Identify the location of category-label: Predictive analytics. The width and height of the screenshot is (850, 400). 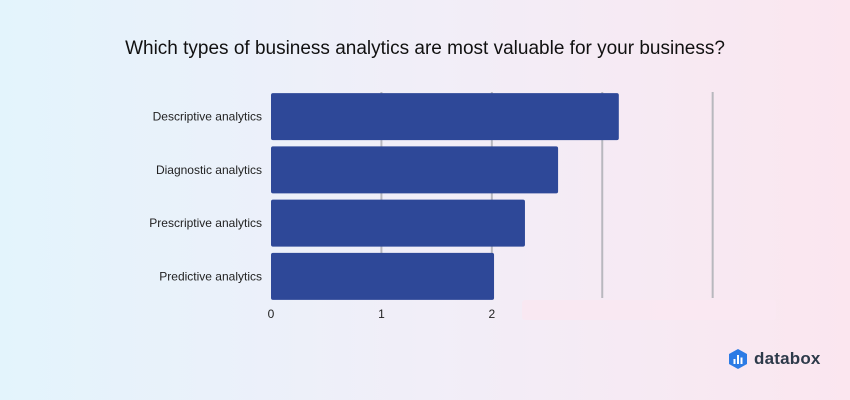
(210, 276).